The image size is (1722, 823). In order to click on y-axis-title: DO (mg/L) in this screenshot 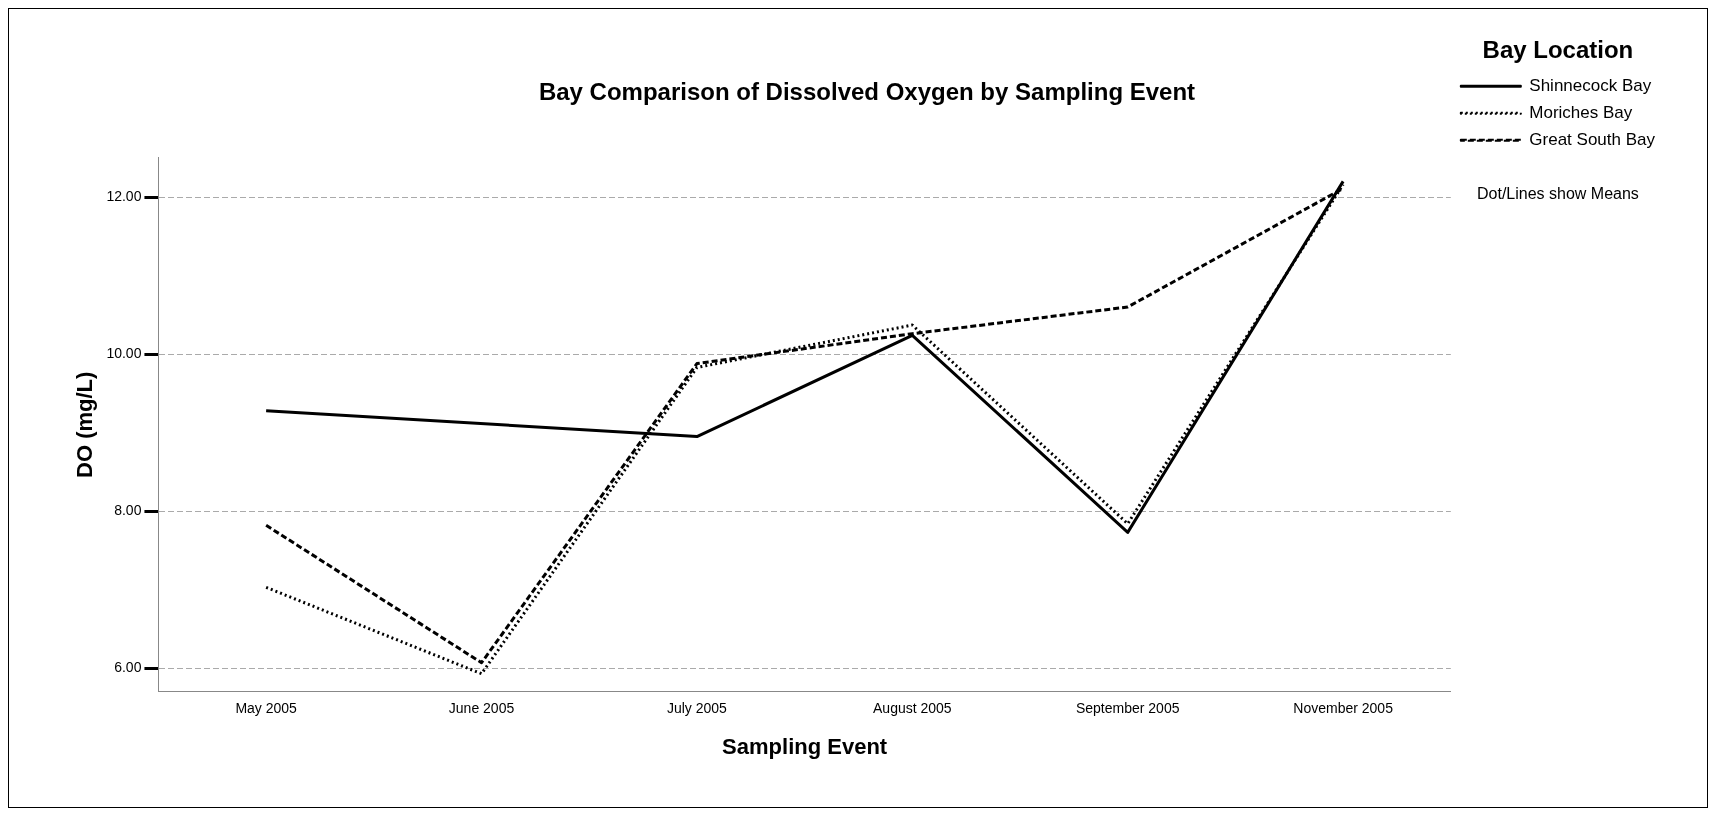, I will do `click(85, 424)`.